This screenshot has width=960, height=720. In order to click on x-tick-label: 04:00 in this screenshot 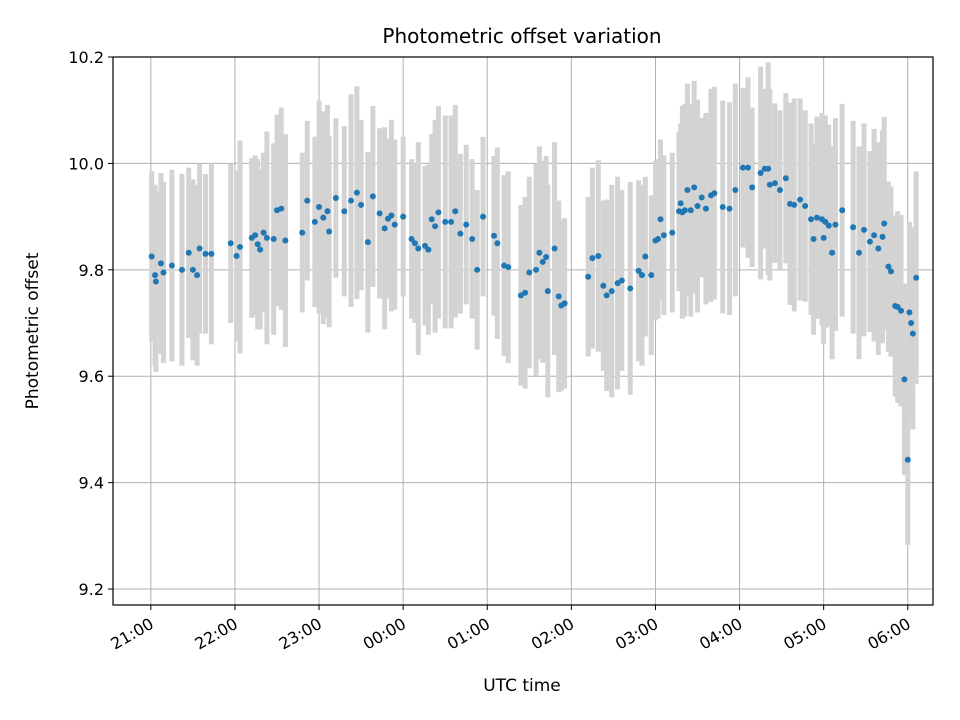, I will do `click(720, 634)`.